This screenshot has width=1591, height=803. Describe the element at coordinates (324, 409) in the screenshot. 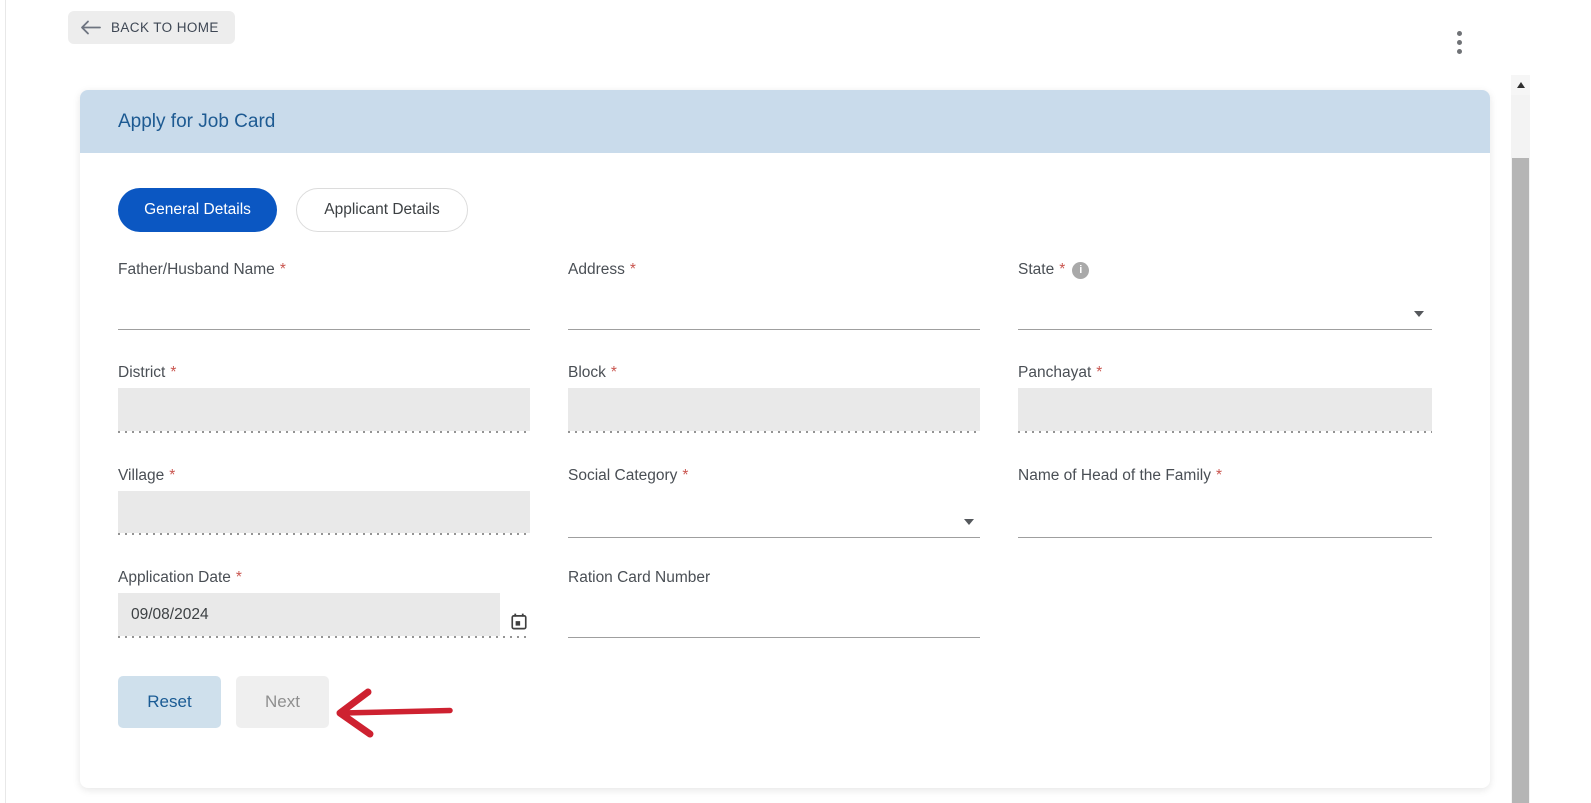

I see `district-select-disabled` at that location.